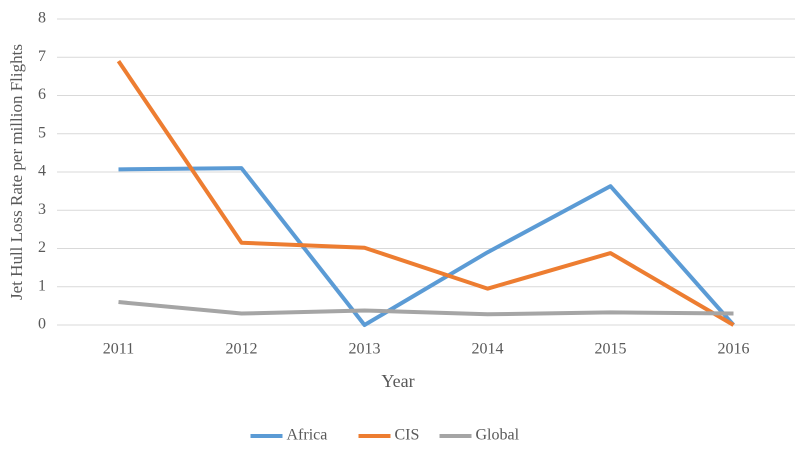 The image size is (798, 461). Describe the element at coordinates (611, 349) in the screenshot. I see `x-tick-label: 2015` at that location.